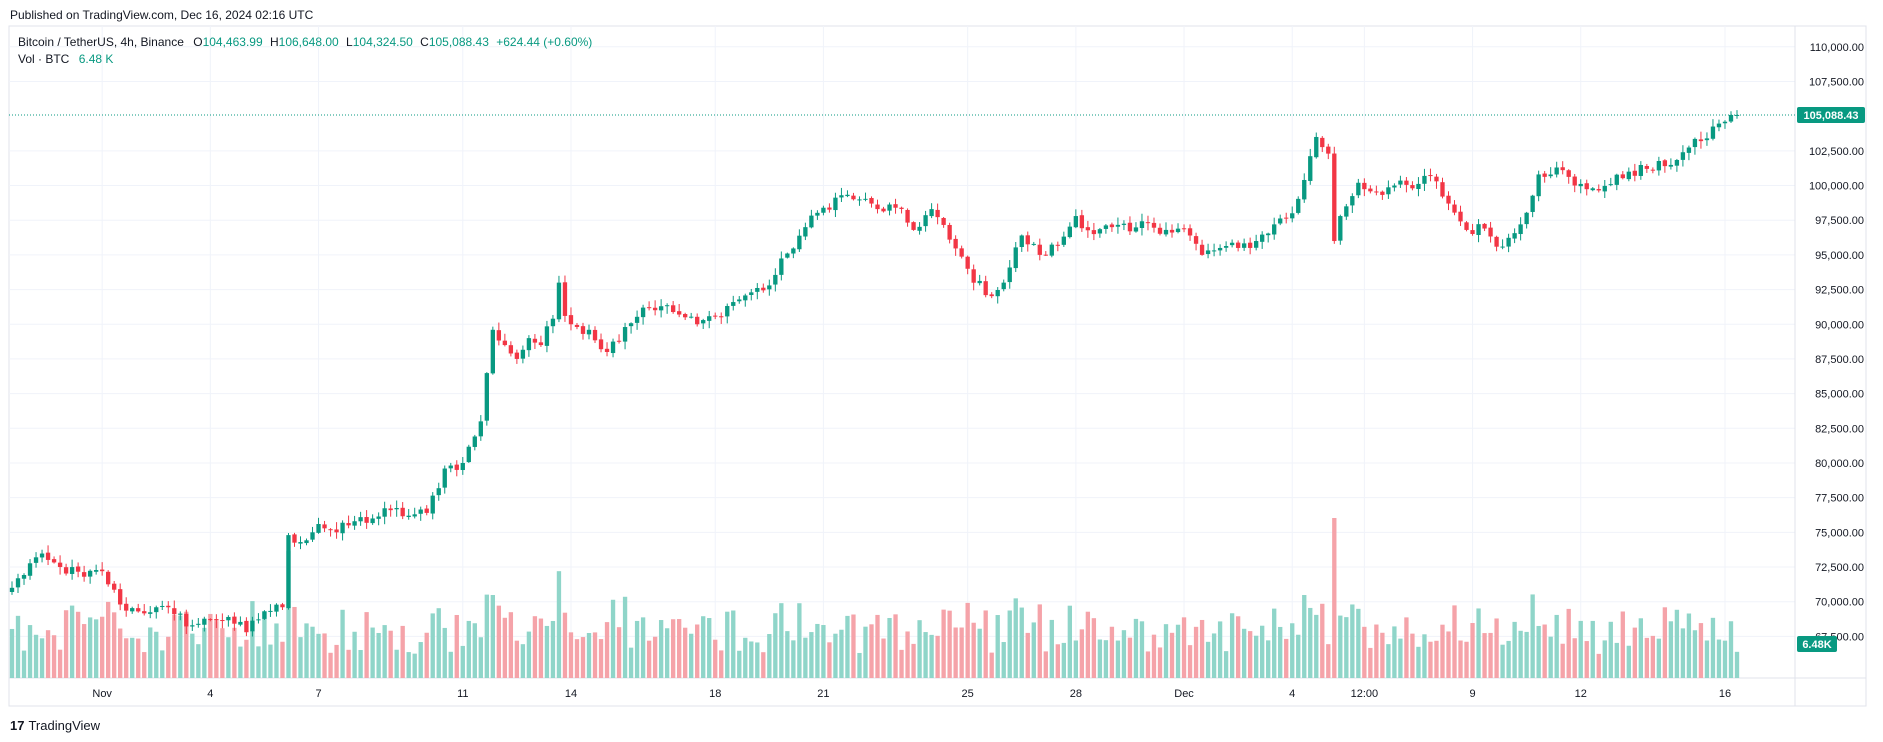 Image resolution: width=1883 pixels, height=742 pixels. What do you see at coordinates (1184, 694) in the screenshot?
I see `time-tick-label: Dec` at bounding box center [1184, 694].